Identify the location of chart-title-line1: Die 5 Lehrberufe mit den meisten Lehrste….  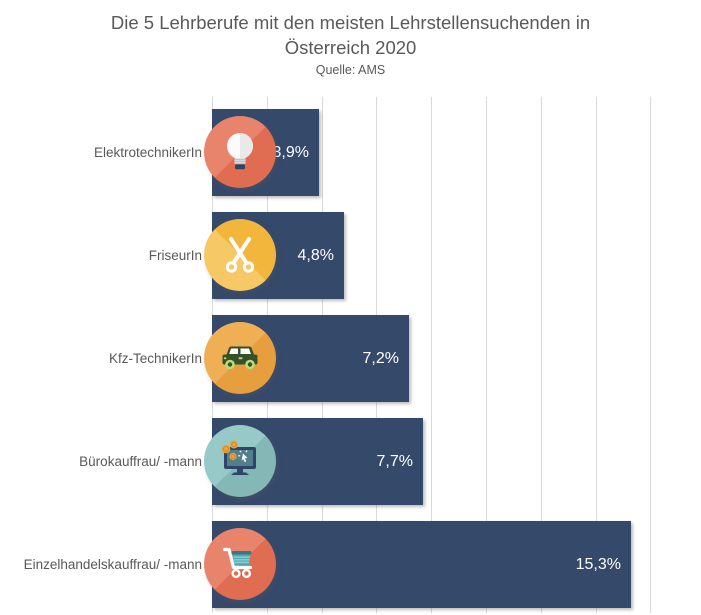
(350, 22).